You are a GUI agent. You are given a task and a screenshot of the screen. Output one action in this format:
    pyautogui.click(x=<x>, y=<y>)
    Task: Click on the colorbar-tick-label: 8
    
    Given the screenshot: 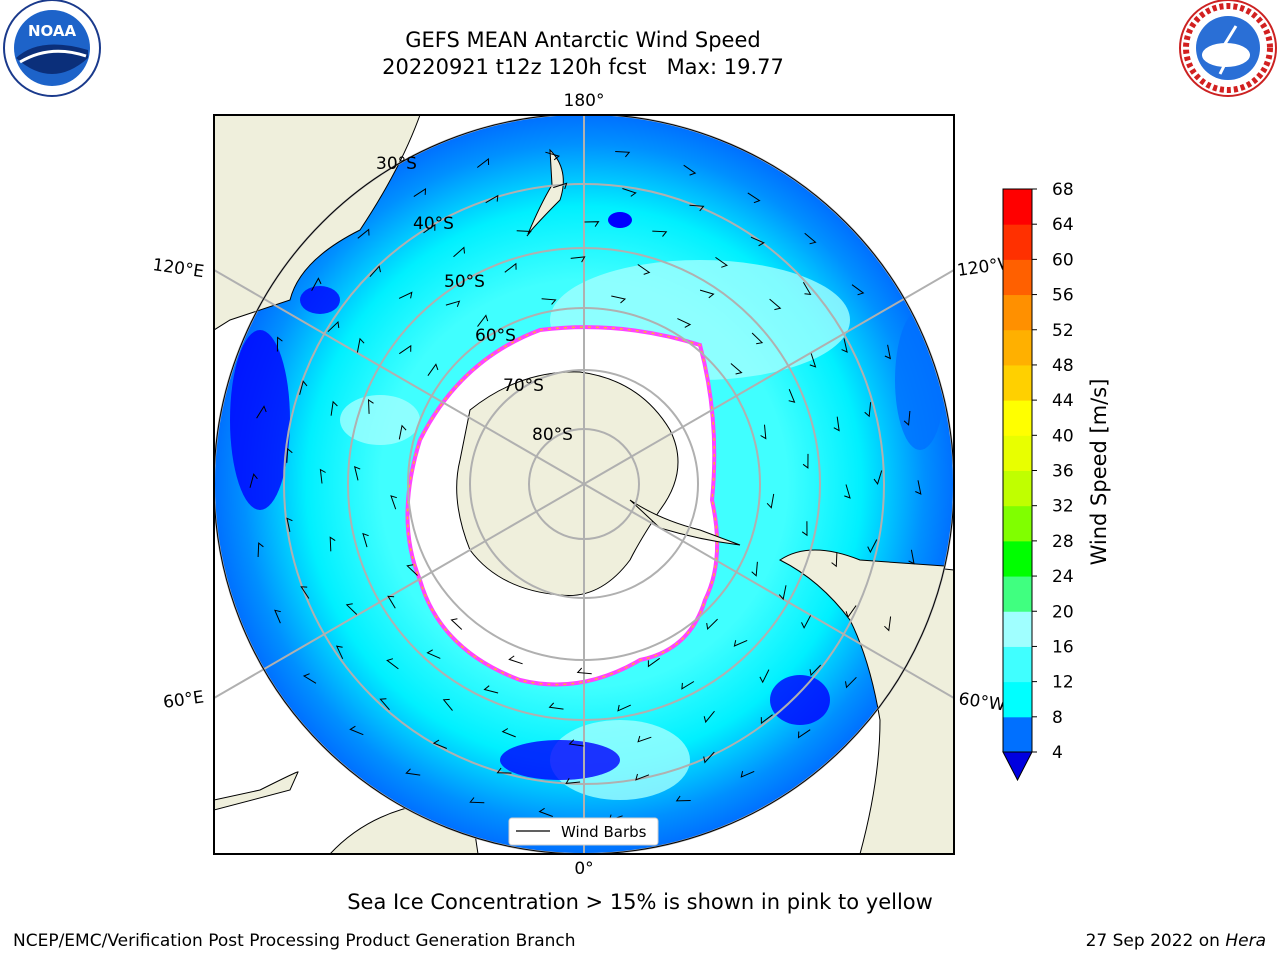 What is the action you would take?
    pyautogui.click(x=1057, y=718)
    